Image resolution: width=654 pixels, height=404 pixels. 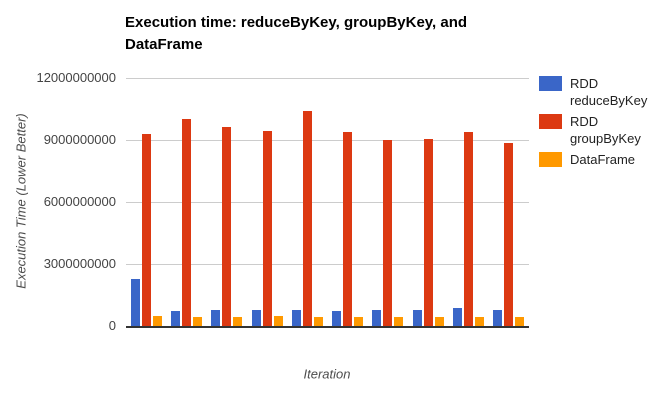 What do you see at coordinates (76, 77) in the screenshot?
I see `y-tick-label: 12000000000` at bounding box center [76, 77].